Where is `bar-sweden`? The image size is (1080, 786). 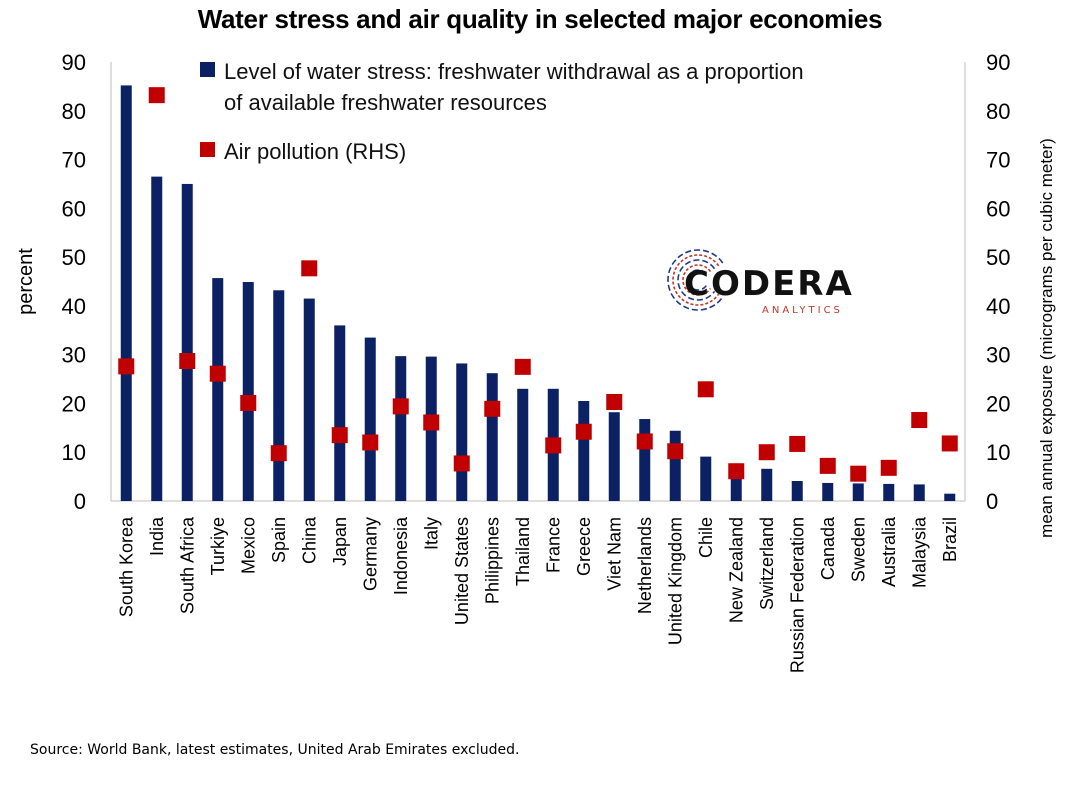
bar-sweden is located at coordinates (858, 492).